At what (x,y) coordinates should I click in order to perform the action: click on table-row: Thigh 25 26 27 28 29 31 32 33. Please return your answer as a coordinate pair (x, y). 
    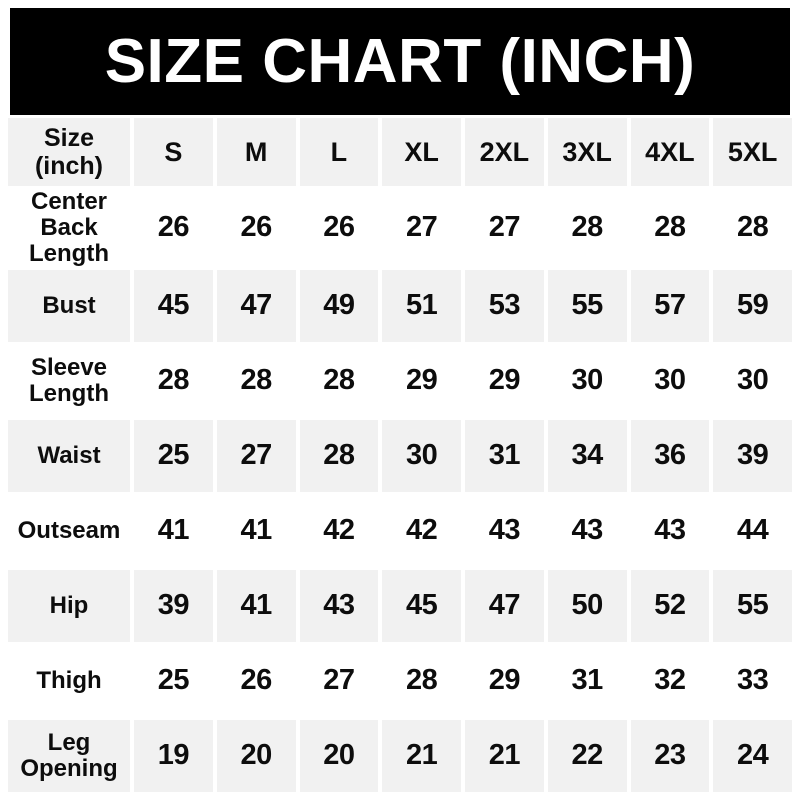
    Looking at the image, I should click on (400, 680).